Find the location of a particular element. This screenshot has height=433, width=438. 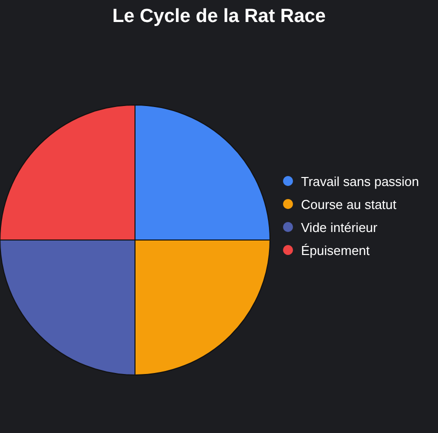

legend-label: Vide intérieur is located at coordinates (339, 227).